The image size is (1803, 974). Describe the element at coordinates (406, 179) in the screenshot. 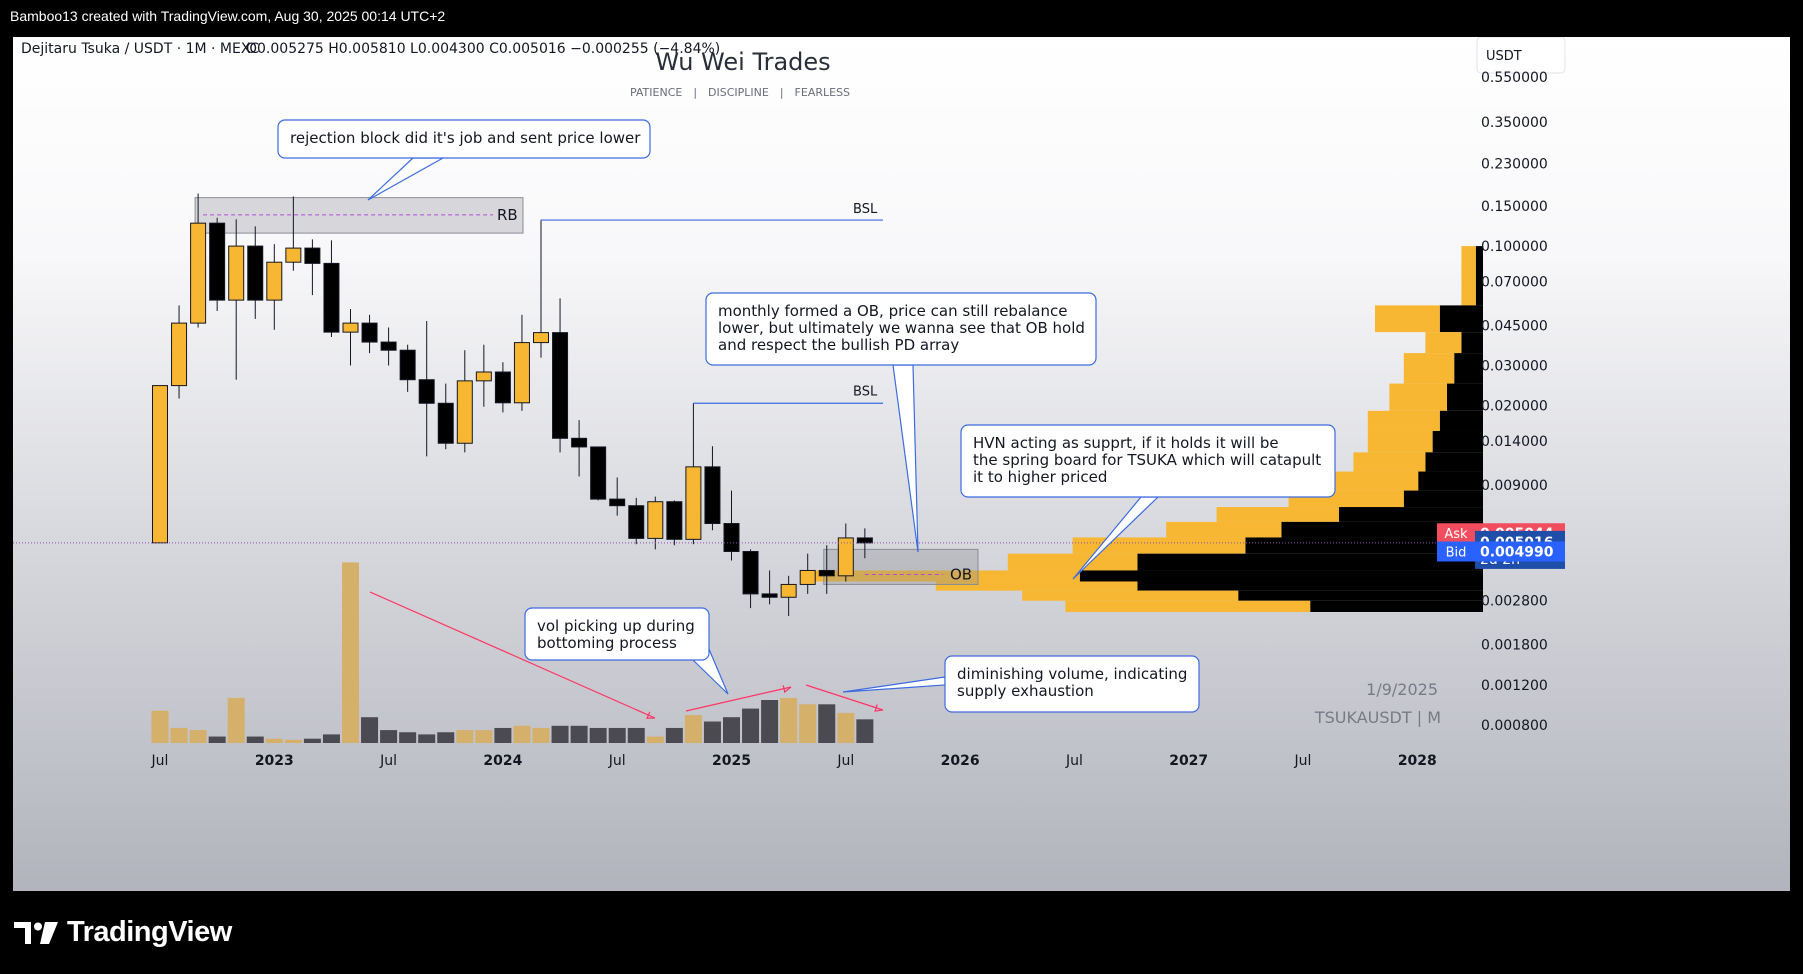

I see `callout-rejection-block-tail` at that location.